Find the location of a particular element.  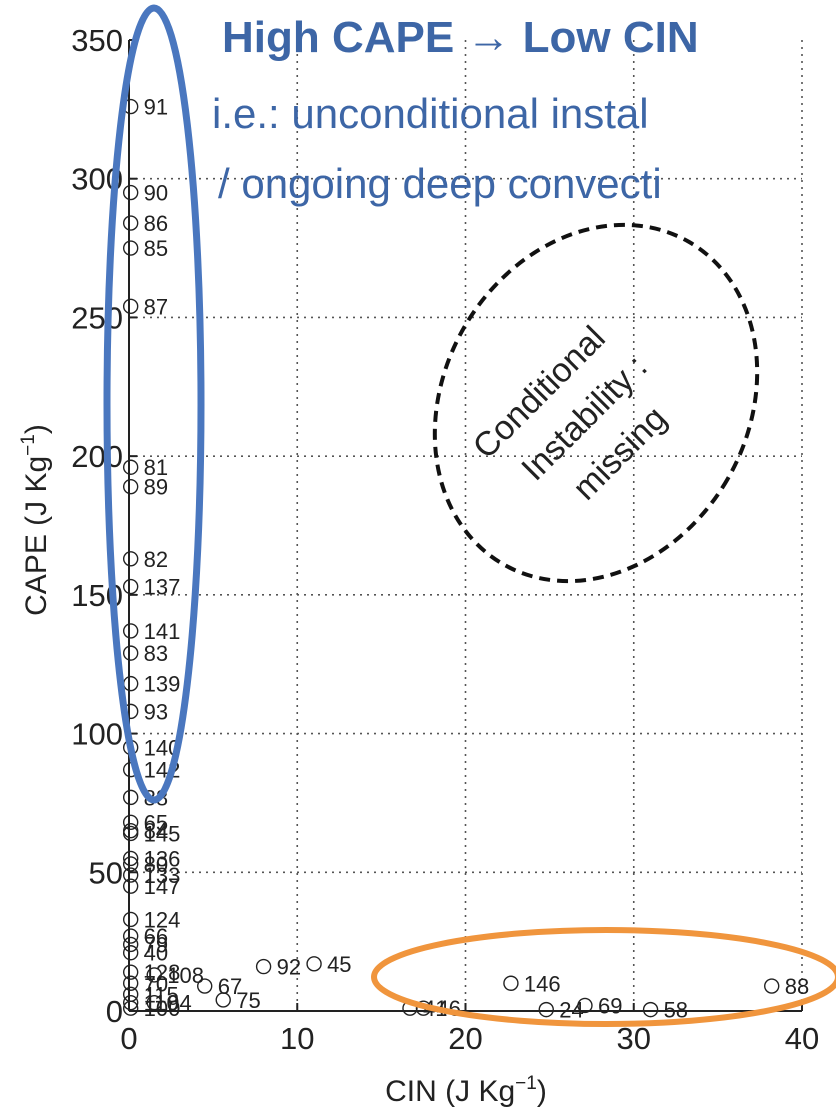

data-point-label: 90 is located at coordinates (156, 193).